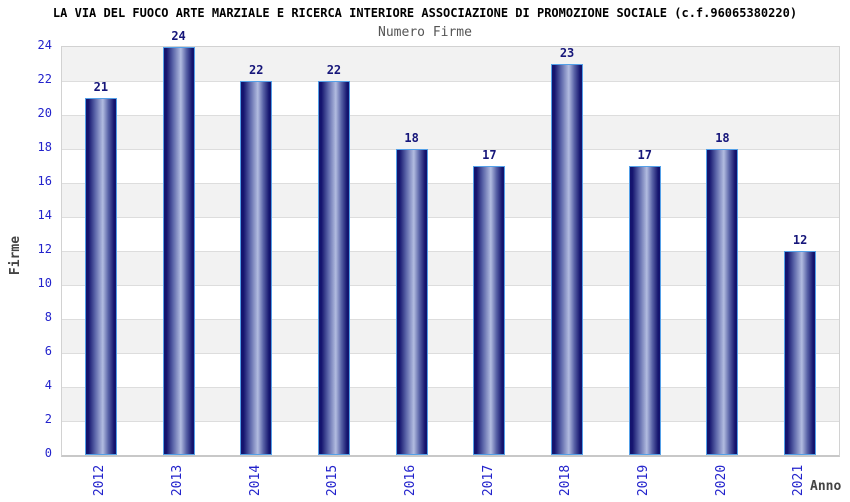 This screenshot has height=502, width=850. Describe the element at coordinates (101, 87) in the screenshot. I see `bar-value-label: 21` at that location.